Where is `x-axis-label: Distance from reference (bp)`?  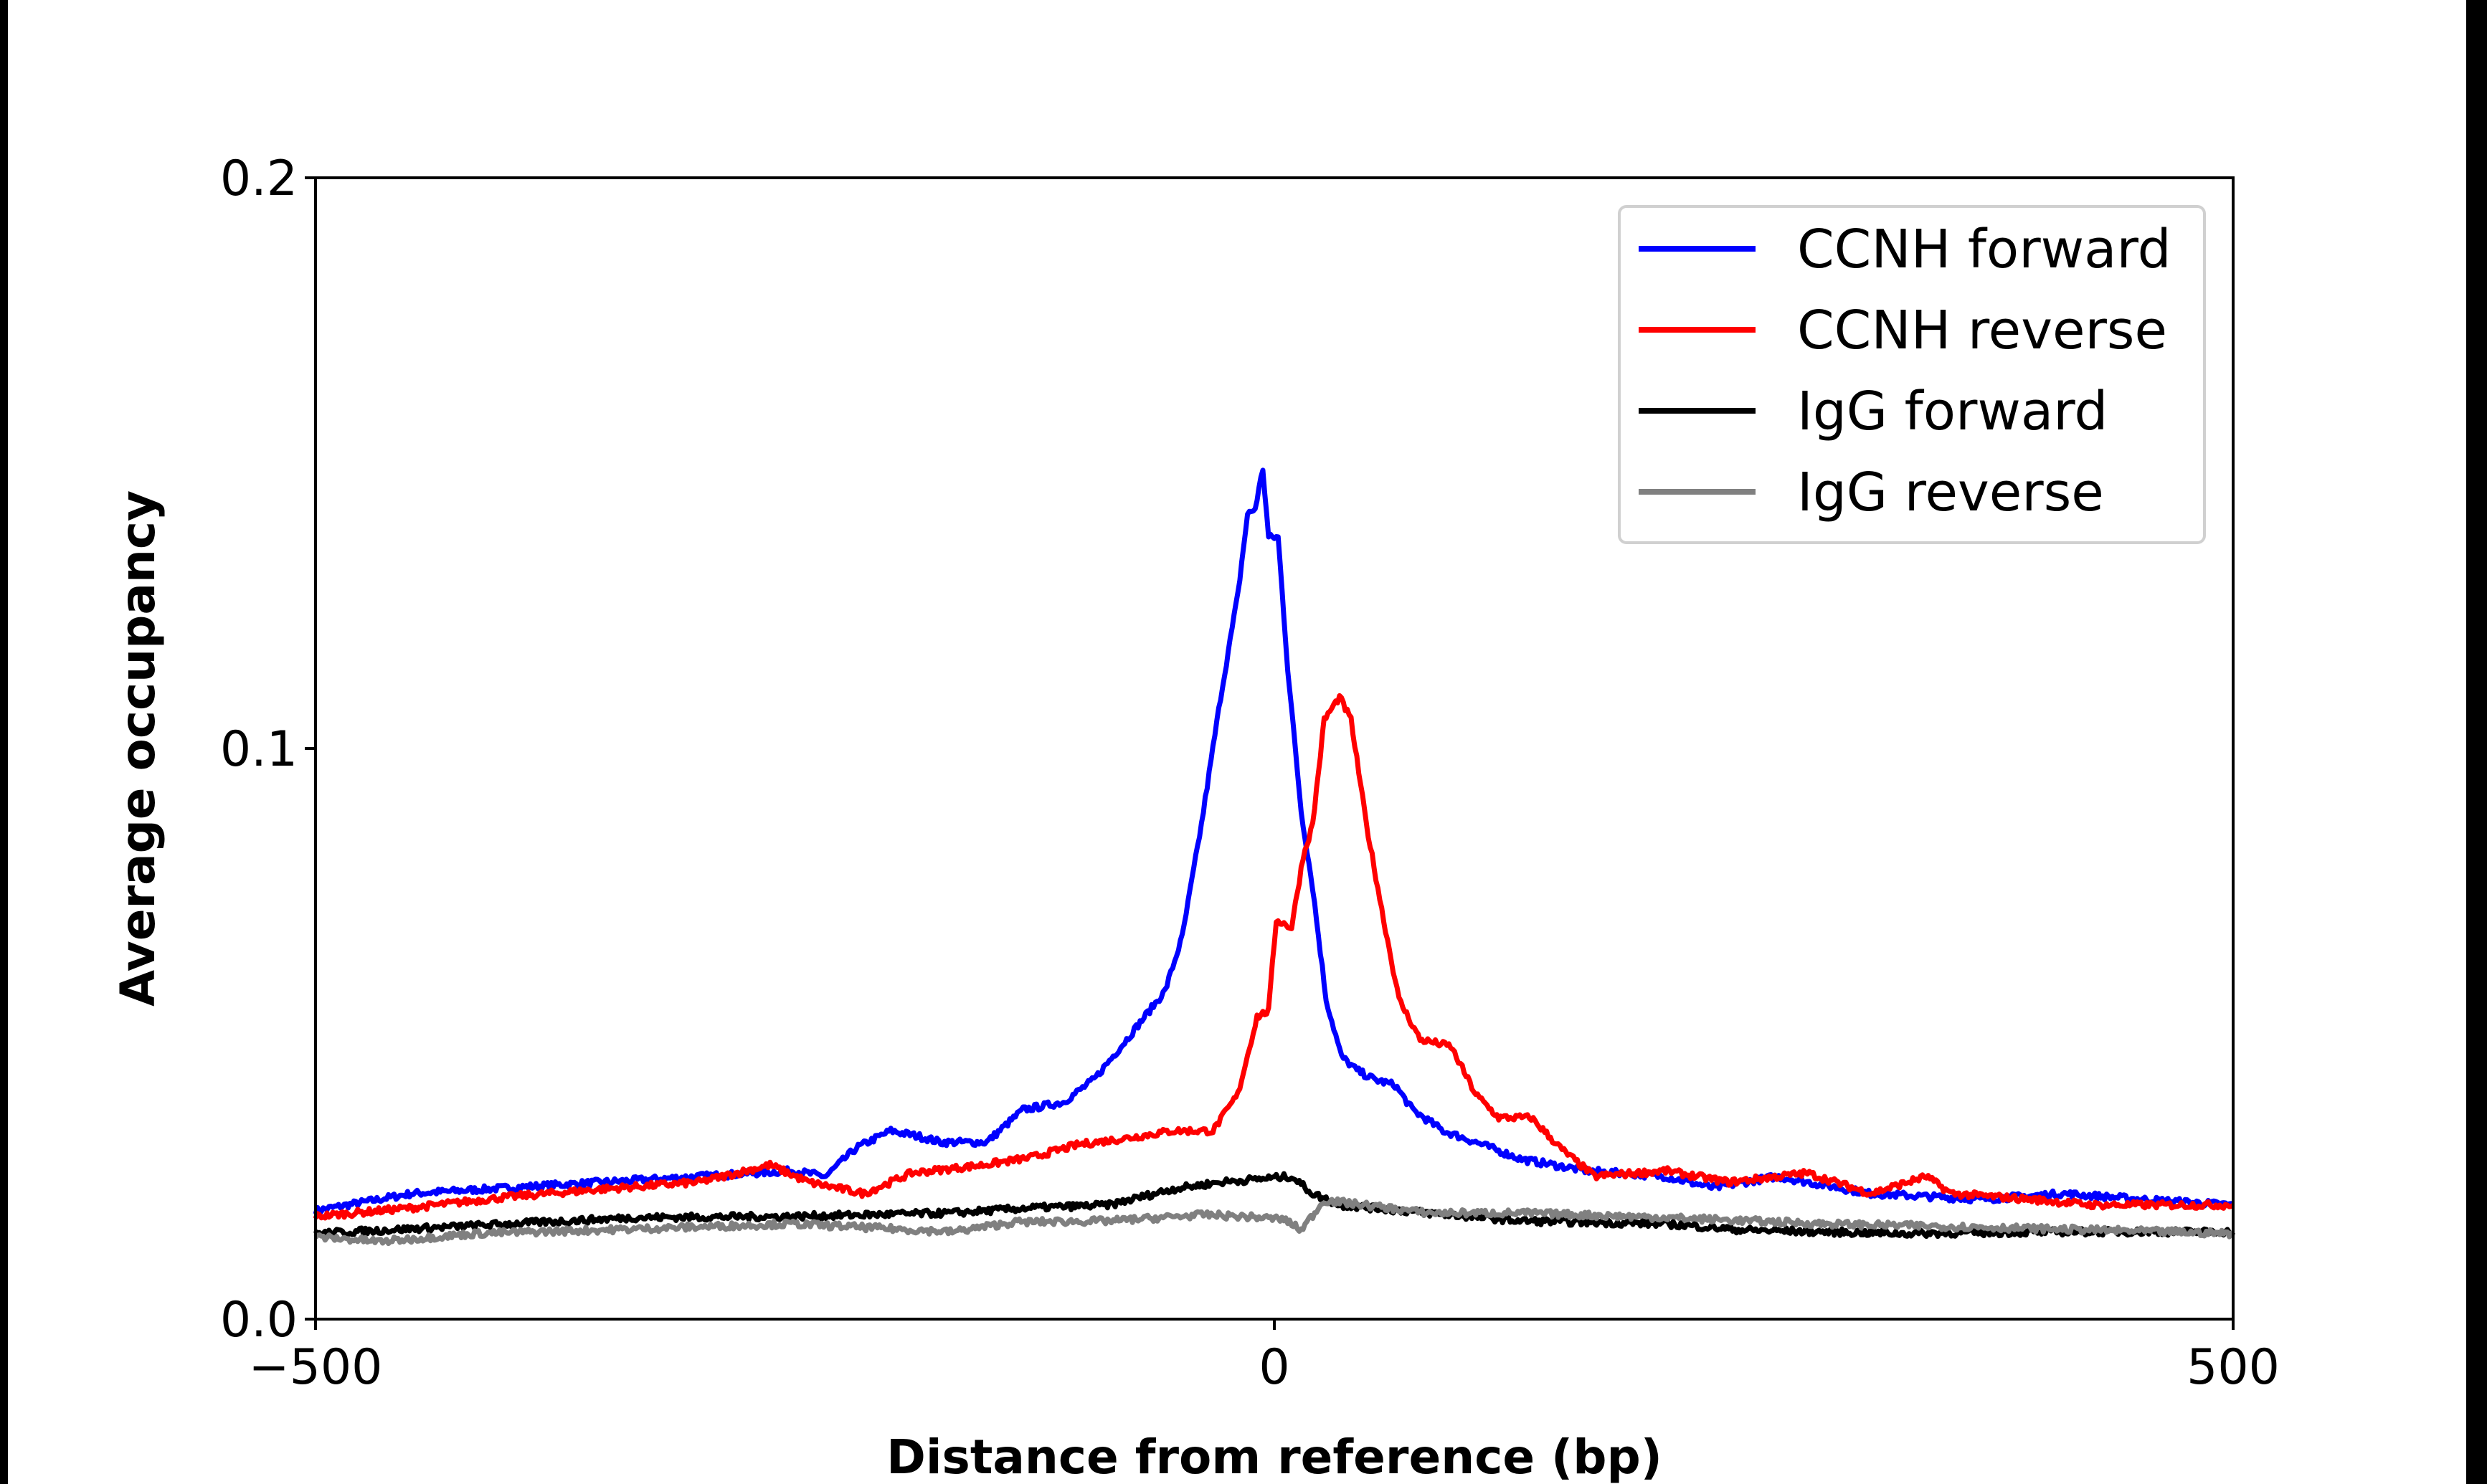
x-axis-label: Distance from reference (bp) is located at coordinates (1274, 1457).